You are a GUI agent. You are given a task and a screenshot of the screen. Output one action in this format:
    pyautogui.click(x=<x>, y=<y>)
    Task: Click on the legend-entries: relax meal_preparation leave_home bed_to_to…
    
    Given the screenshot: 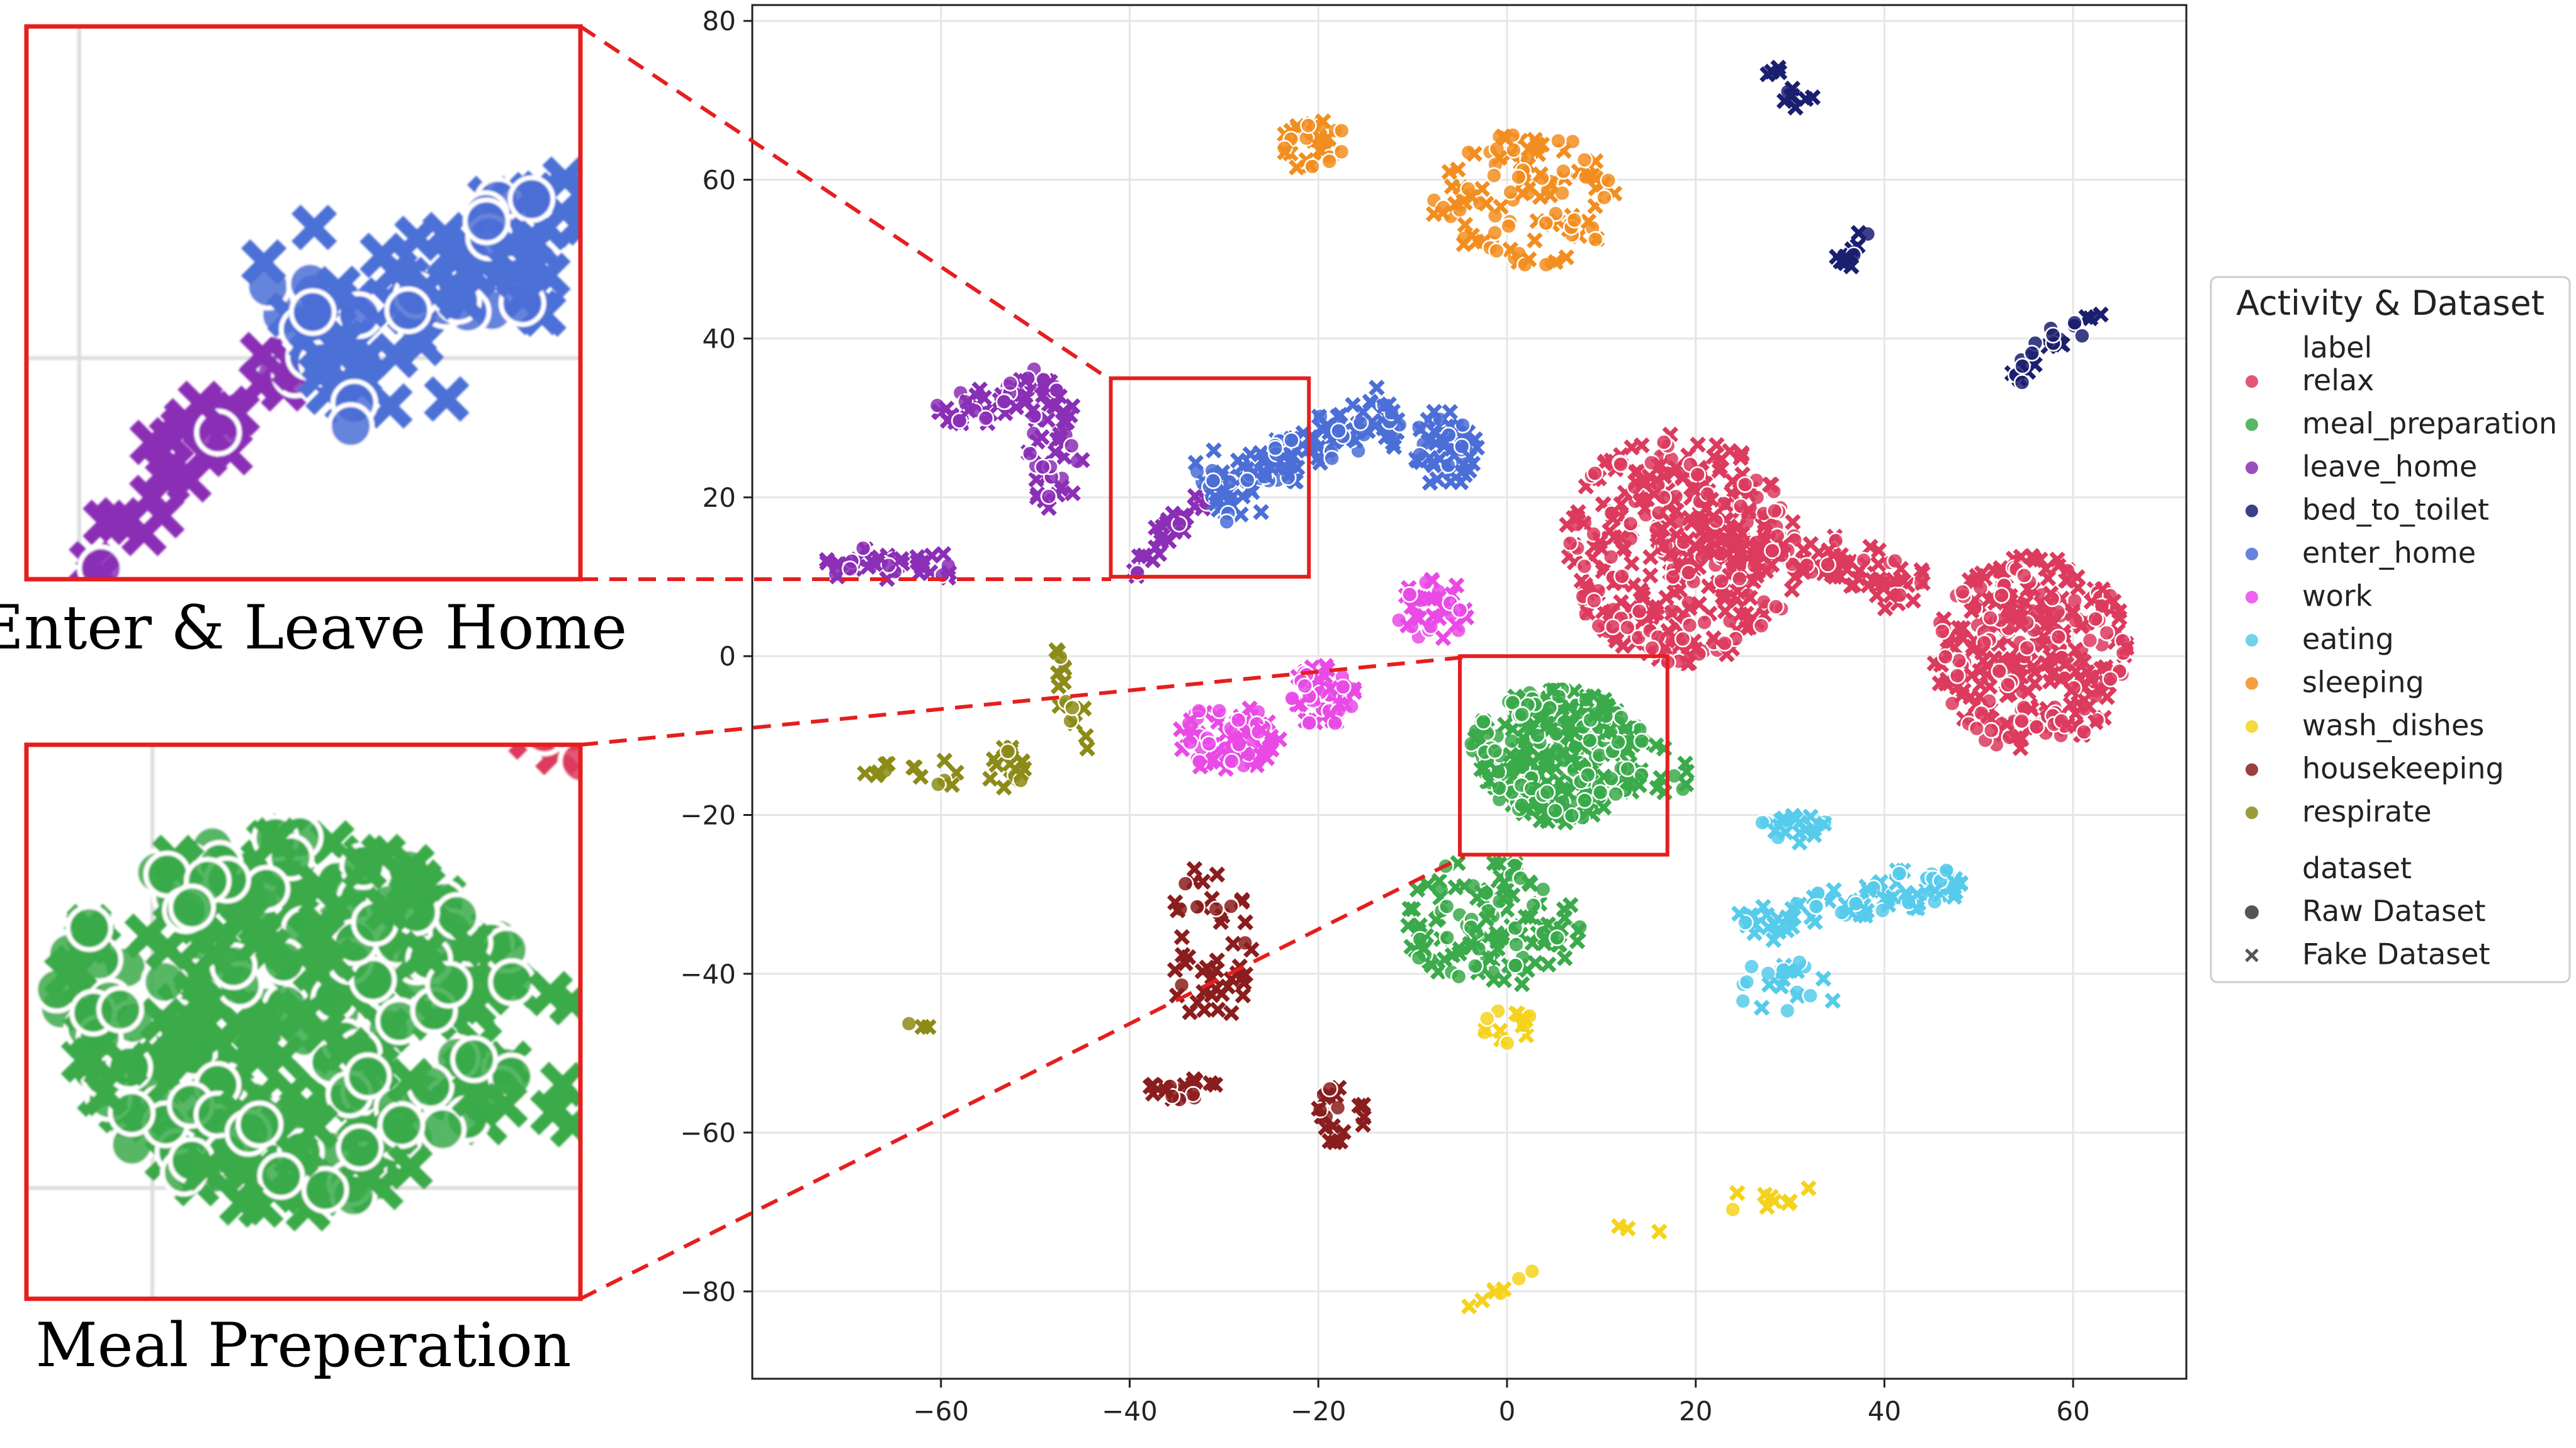 What is the action you would take?
    pyautogui.click(x=2400, y=596)
    